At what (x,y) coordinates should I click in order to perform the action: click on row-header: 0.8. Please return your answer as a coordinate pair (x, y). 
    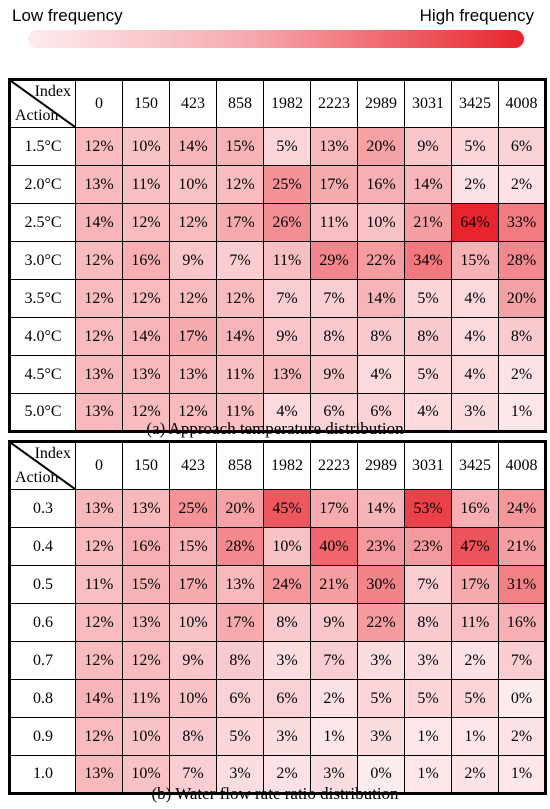
    Looking at the image, I should click on (42, 698).